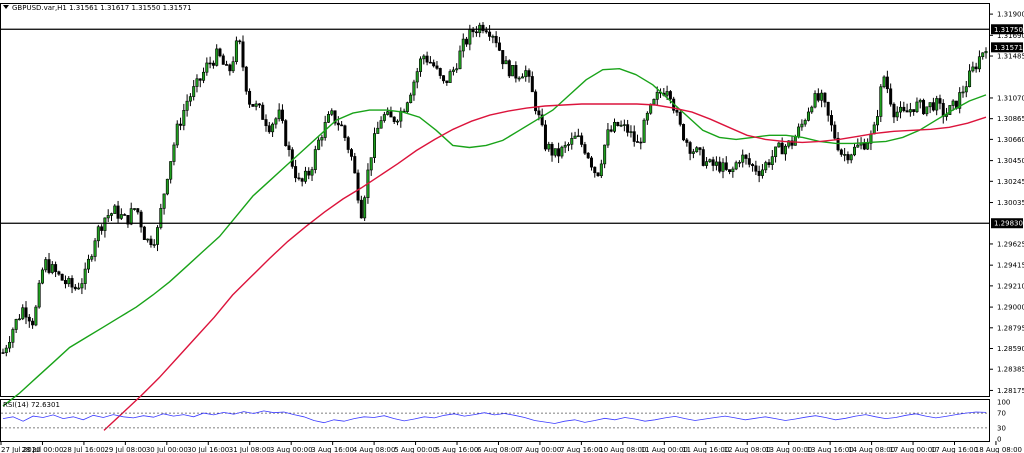  Describe the element at coordinates (1010, 370) in the screenshot. I see `price-tick-label: 1.28385` at that location.